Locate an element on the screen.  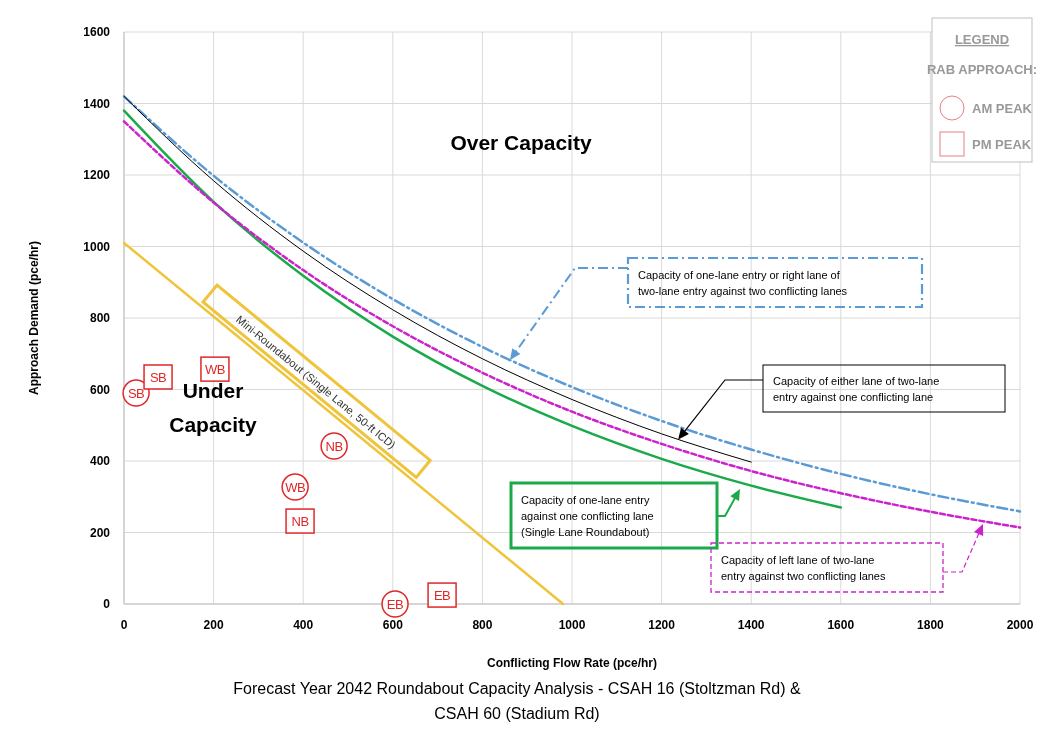
annotation: Capacity of left lane of two-lane entry against two conflicting lanes is located at coordinates (803, 567).